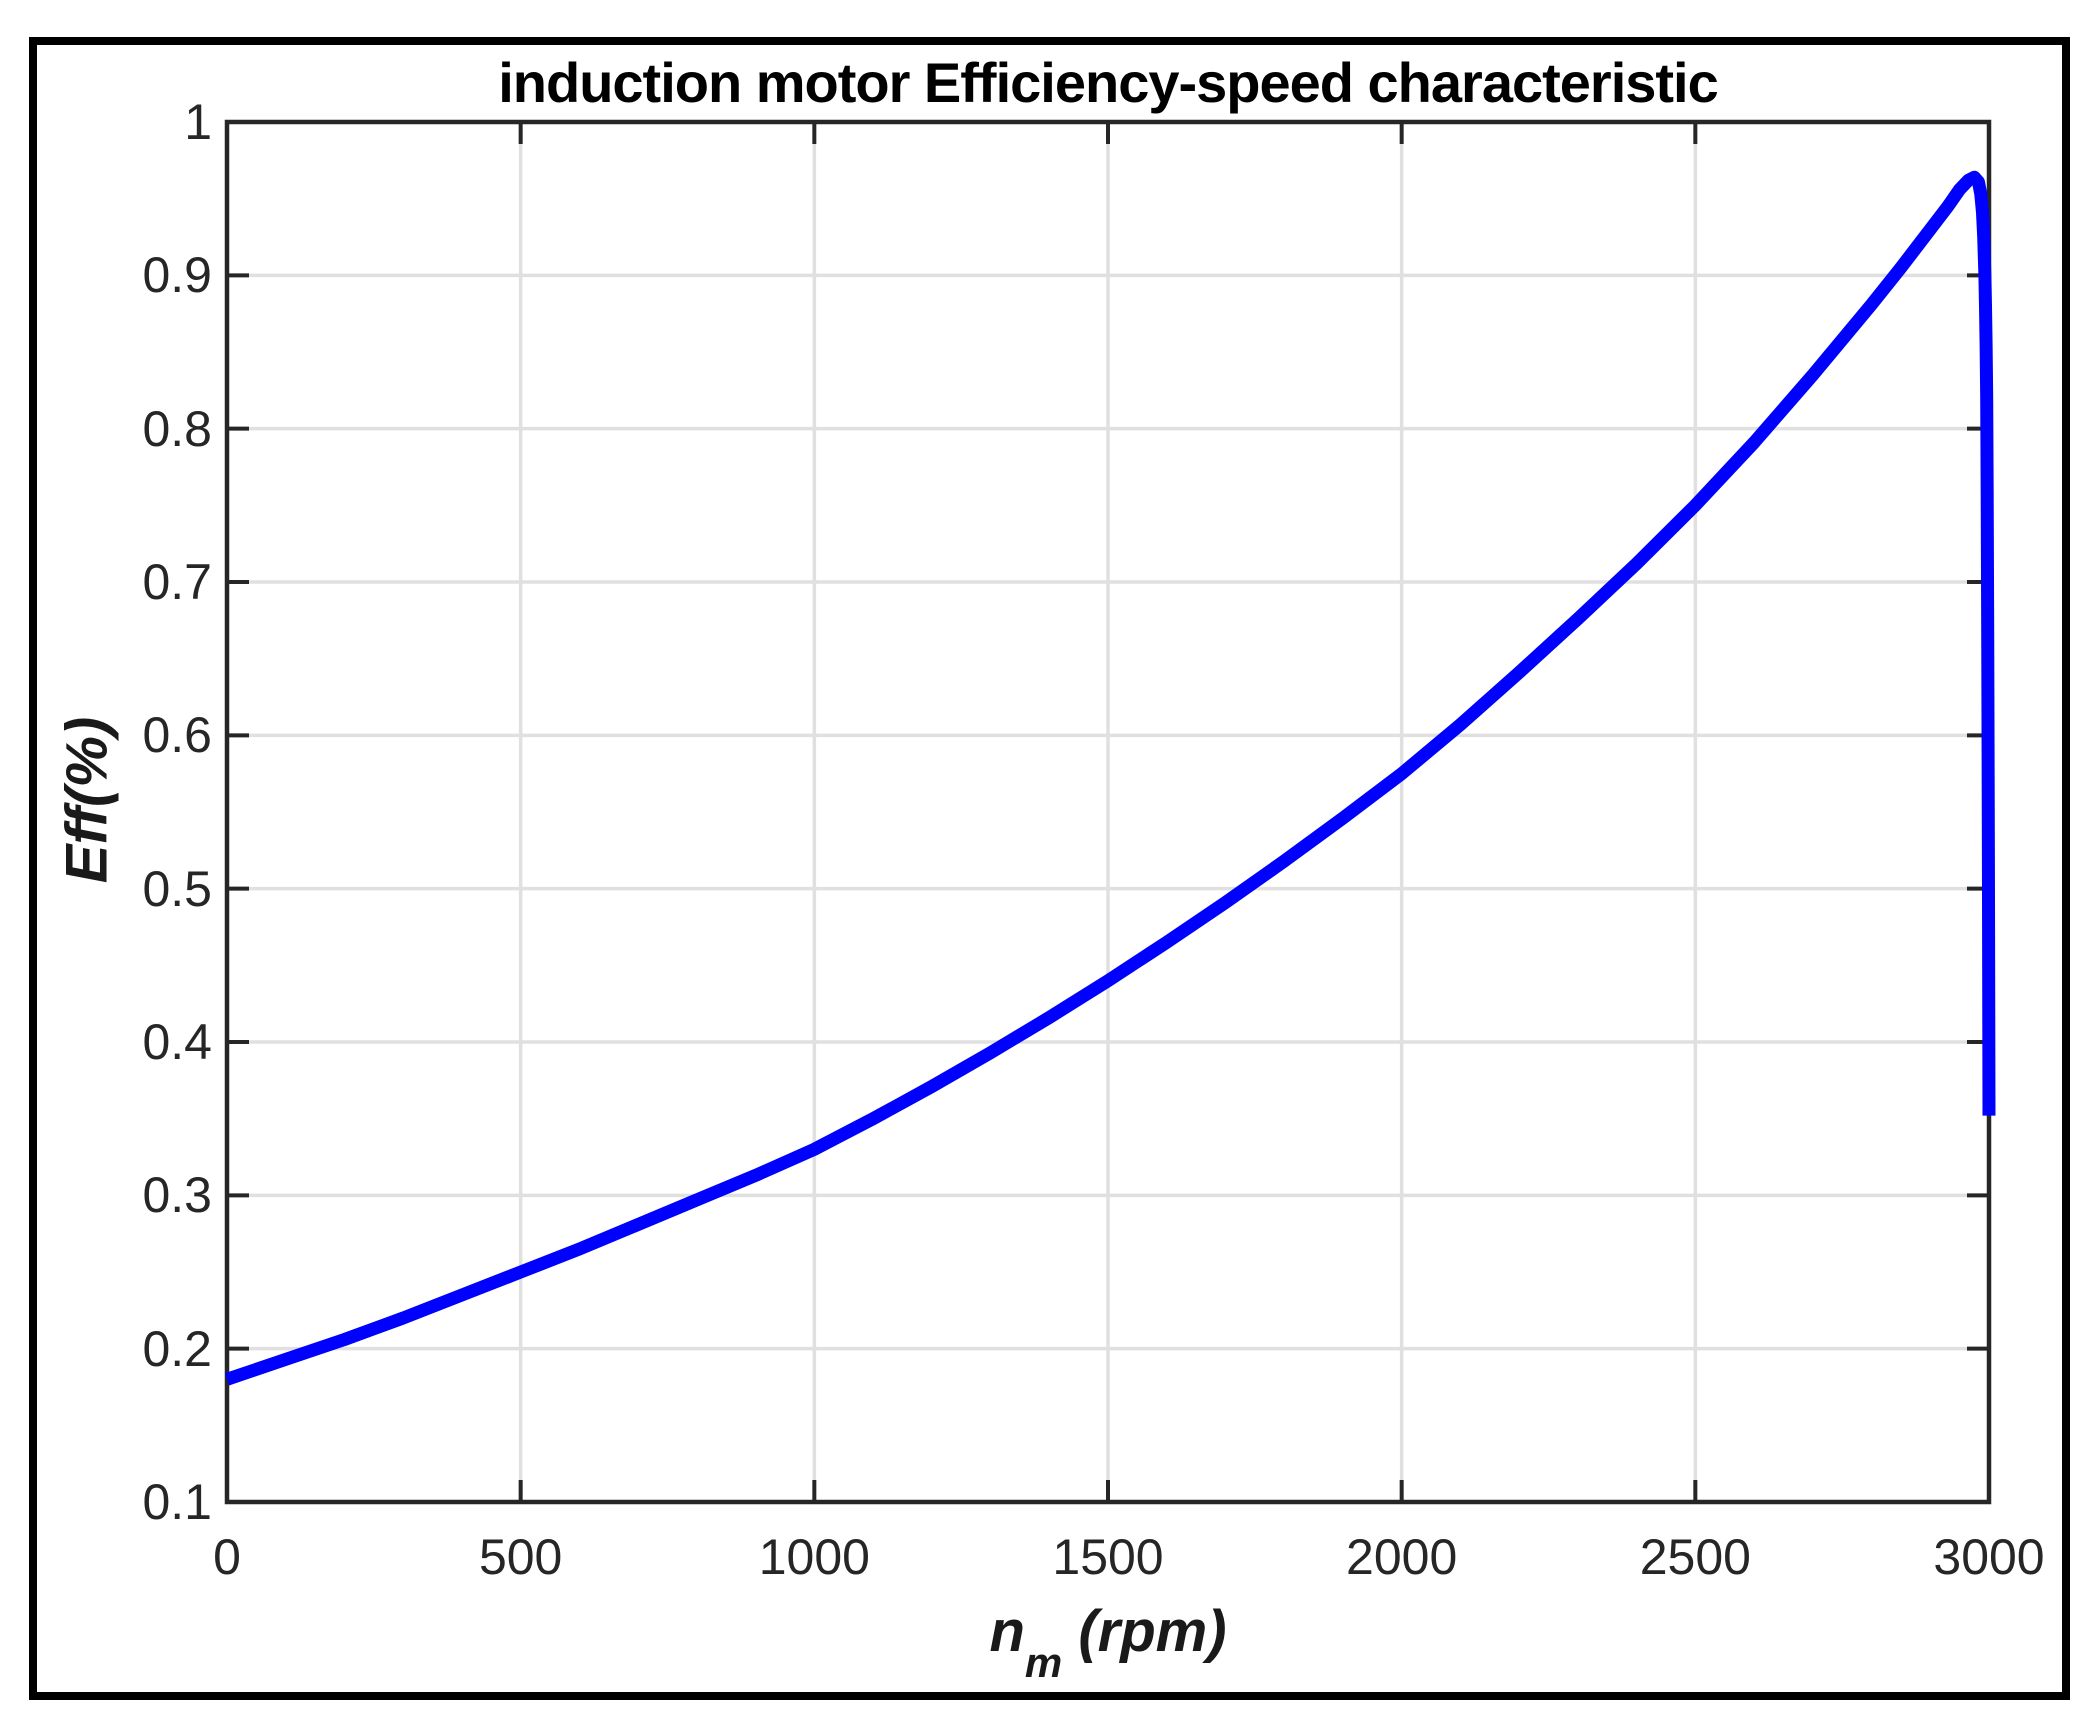 This screenshot has height=1731, width=2096. I want to click on x-axis-label-subscript: m, so click(1043, 1662).